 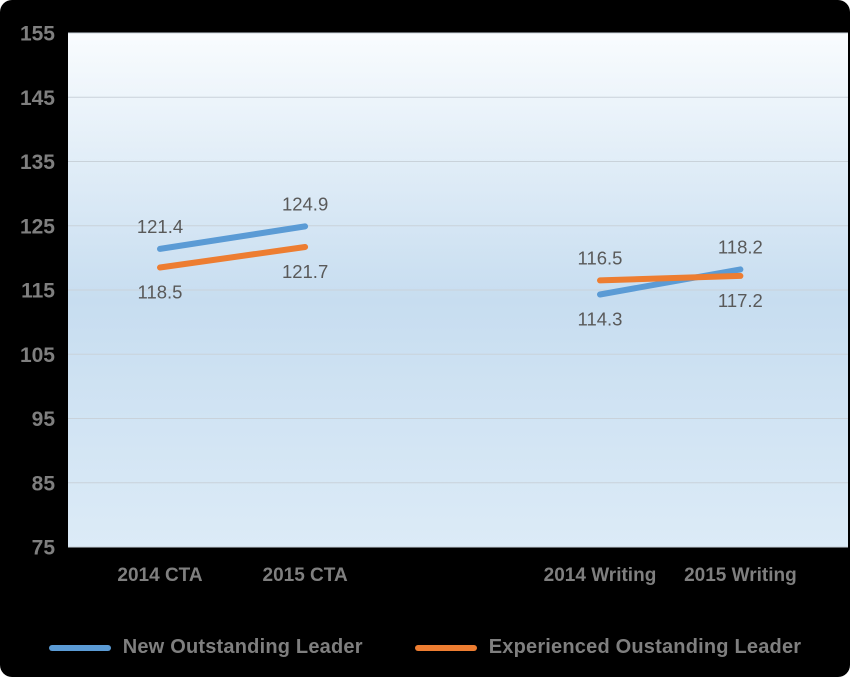 What do you see at coordinates (159, 575) in the screenshot?
I see `x-category-label: 2014 CTA` at bounding box center [159, 575].